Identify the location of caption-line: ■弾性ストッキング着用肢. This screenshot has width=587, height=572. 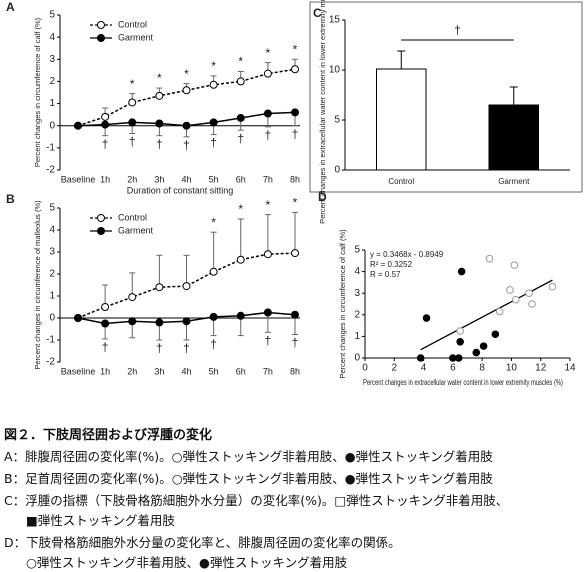
(100, 520).